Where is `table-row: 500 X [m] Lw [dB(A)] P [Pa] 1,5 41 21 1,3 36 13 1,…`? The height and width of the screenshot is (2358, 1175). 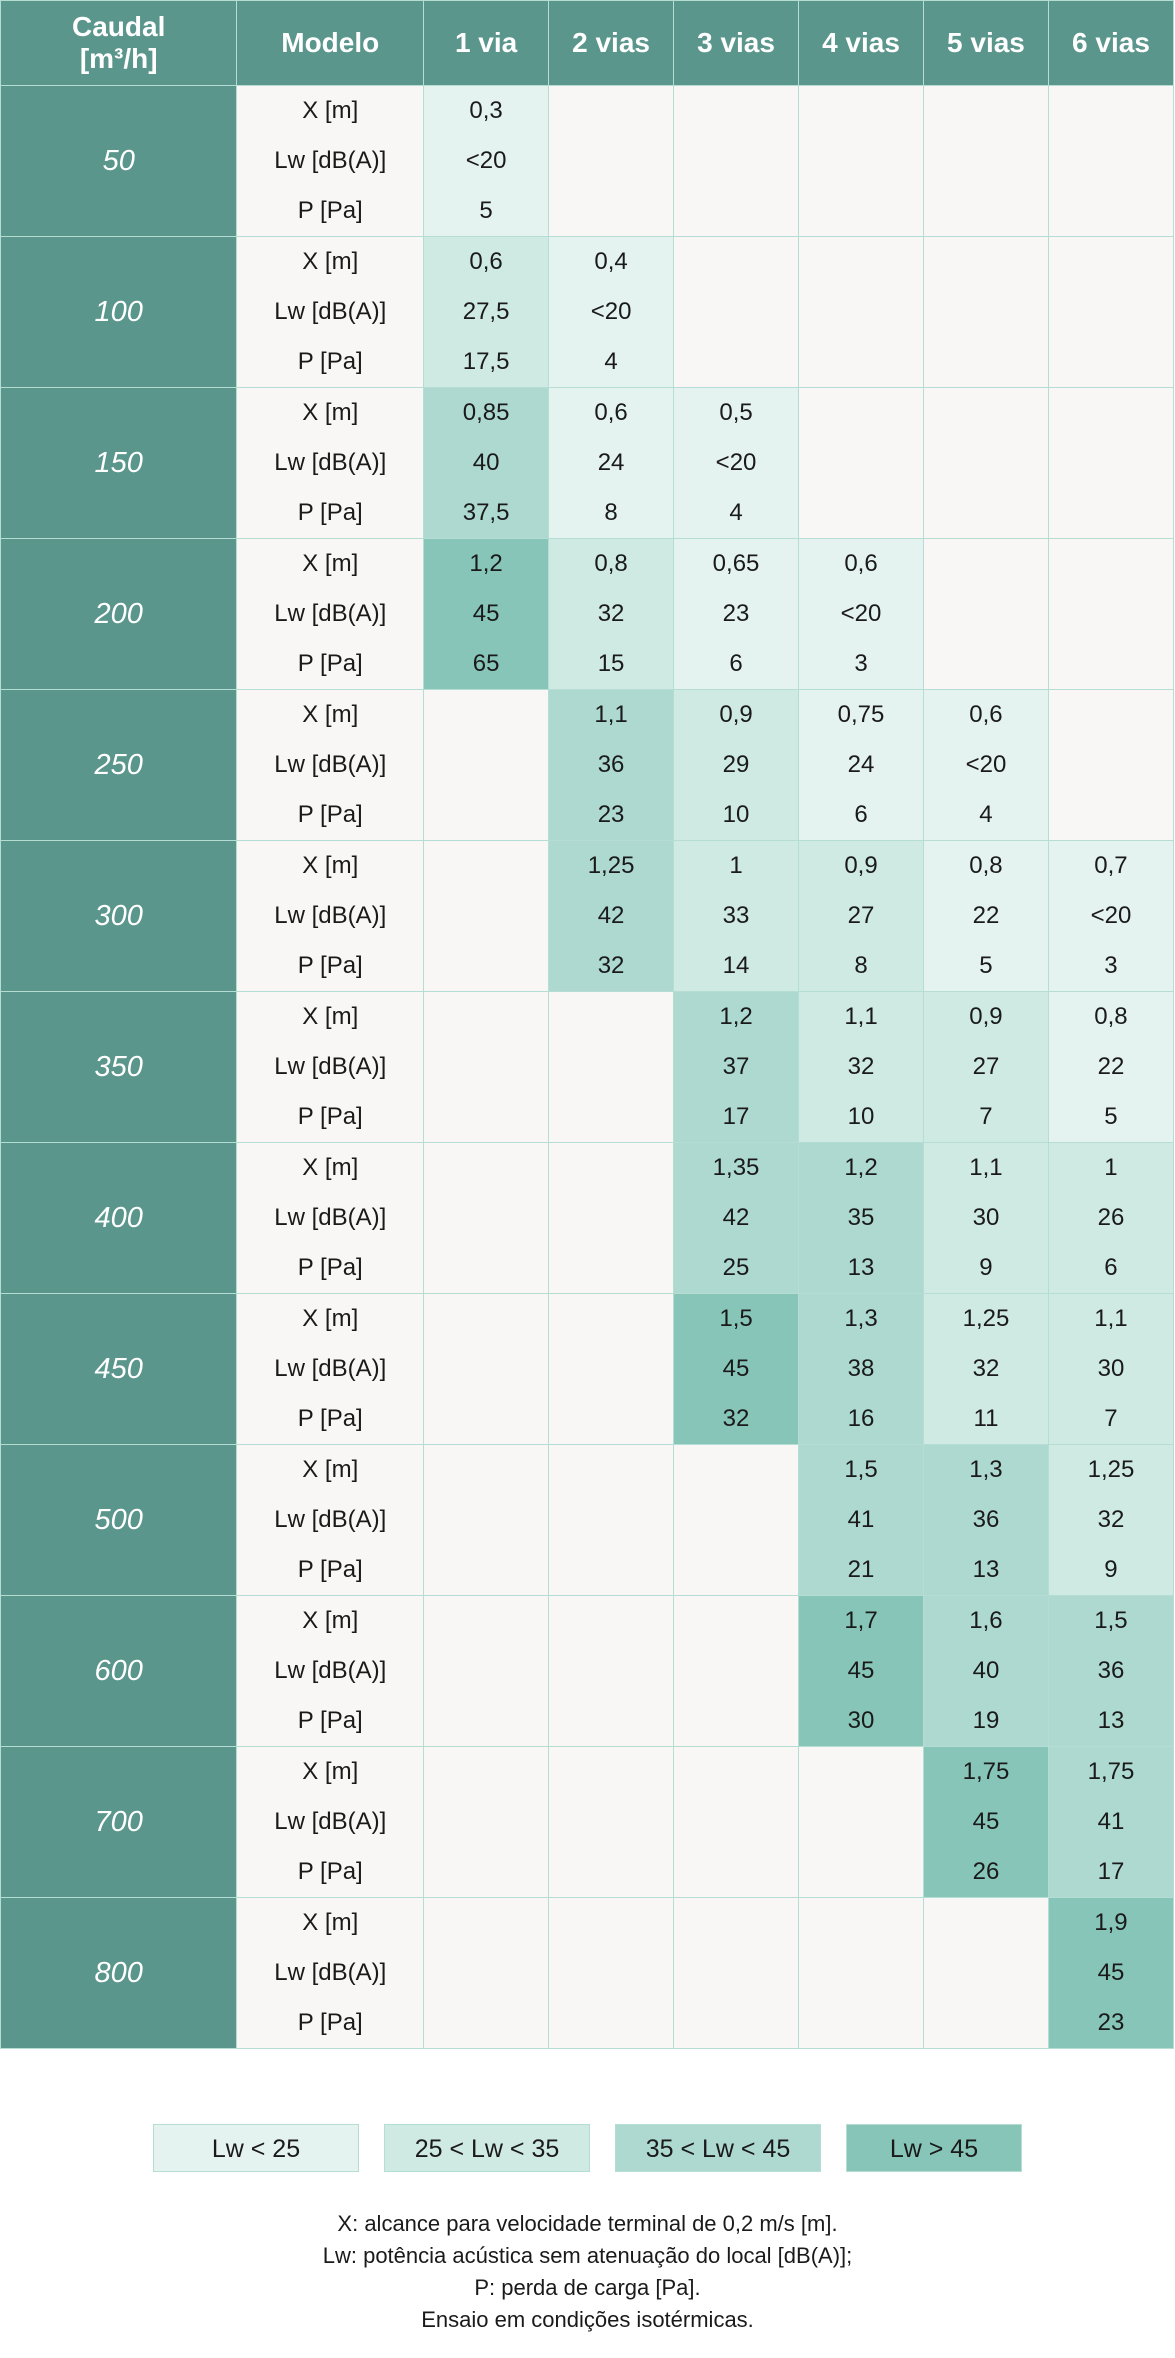
table-row: 500 X [m] Lw [dB(A)] P [Pa] 1,5 41 21 1,3 36 13 1,… is located at coordinates (587, 1520).